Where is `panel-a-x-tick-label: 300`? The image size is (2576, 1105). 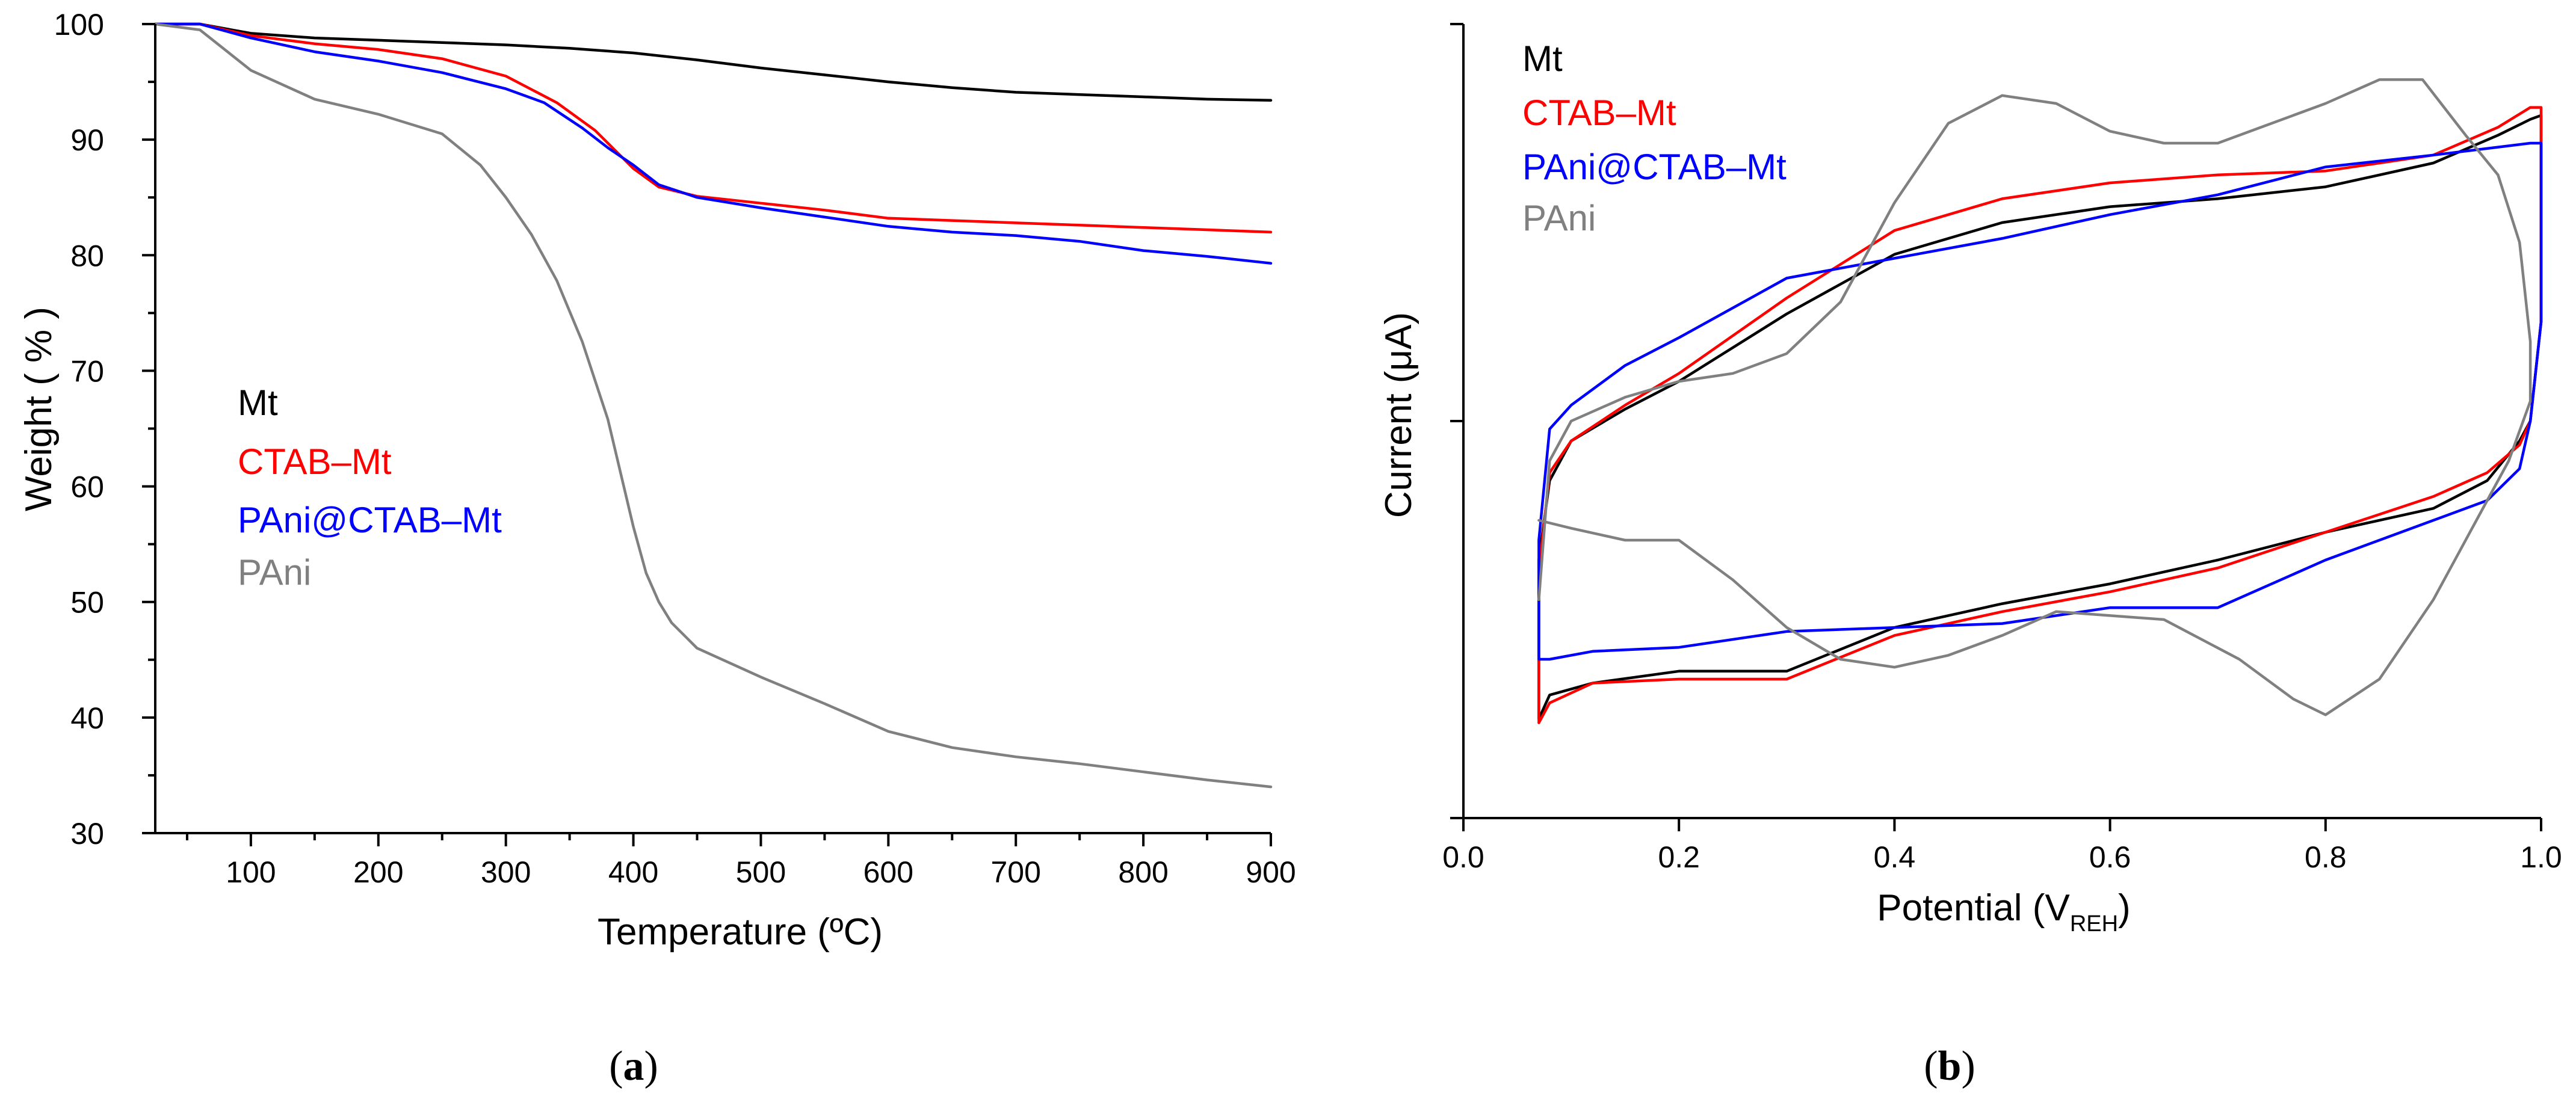 panel-a-x-tick-label: 300 is located at coordinates (506, 872).